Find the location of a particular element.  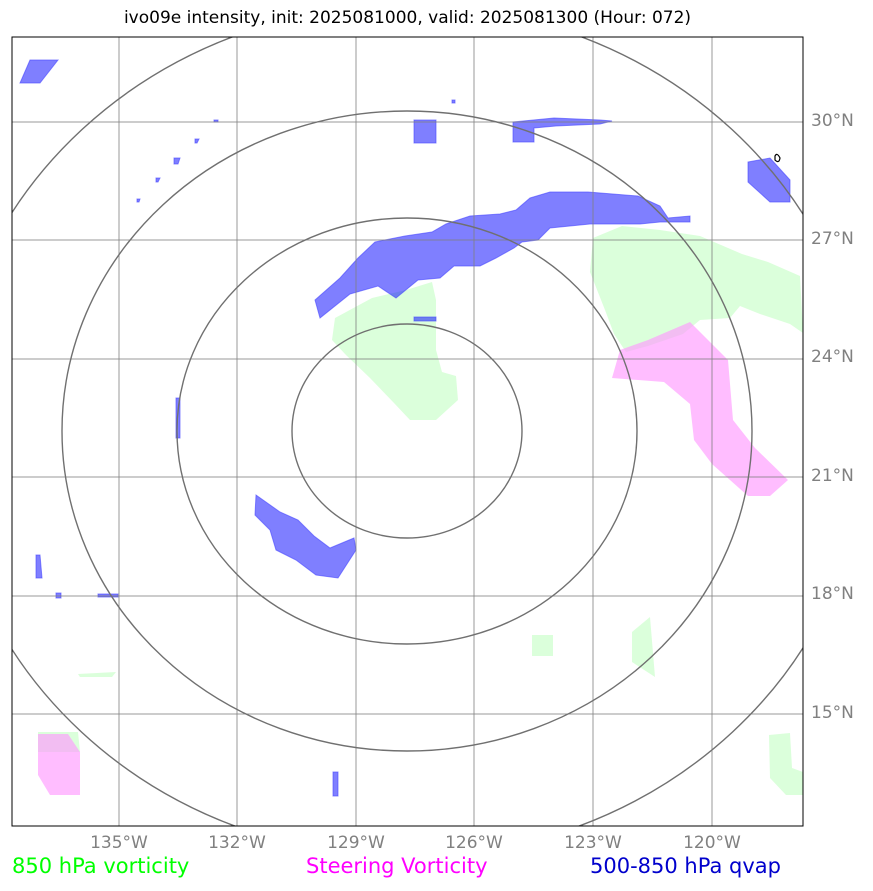

lon-label: 132°W is located at coordinates (237, 843).